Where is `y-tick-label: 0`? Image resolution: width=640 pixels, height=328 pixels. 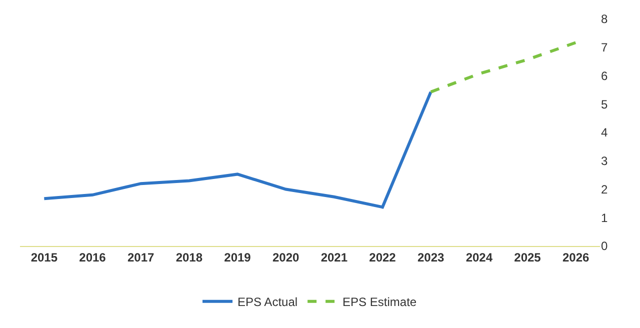 y-tick-label: 0 is located at coordinates (604, 246).